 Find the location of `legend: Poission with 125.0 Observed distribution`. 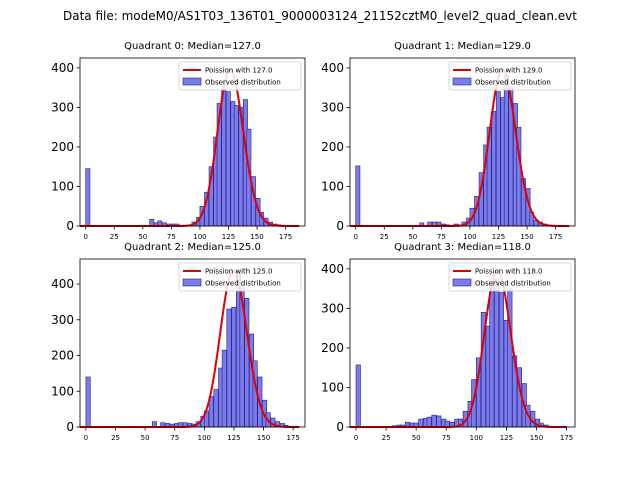

legend: Poission with 125.0 Observed distribution is located at coordinates (240, 277).